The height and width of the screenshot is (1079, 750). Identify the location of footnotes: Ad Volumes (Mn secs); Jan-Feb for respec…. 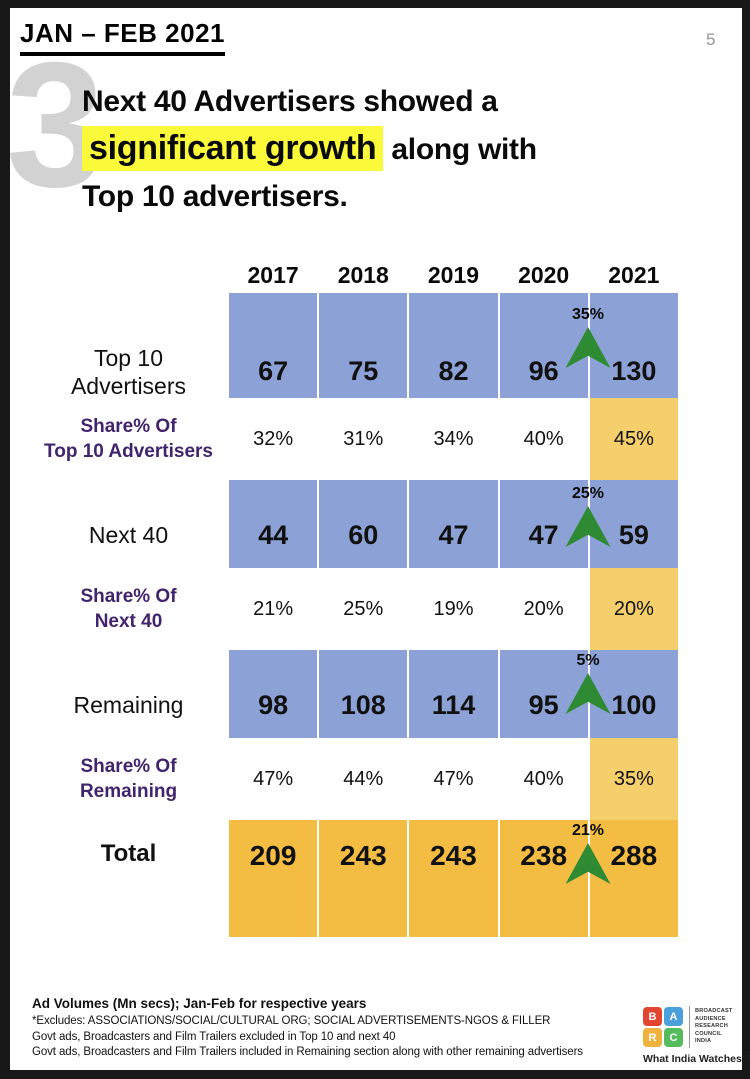
(312, 1028).